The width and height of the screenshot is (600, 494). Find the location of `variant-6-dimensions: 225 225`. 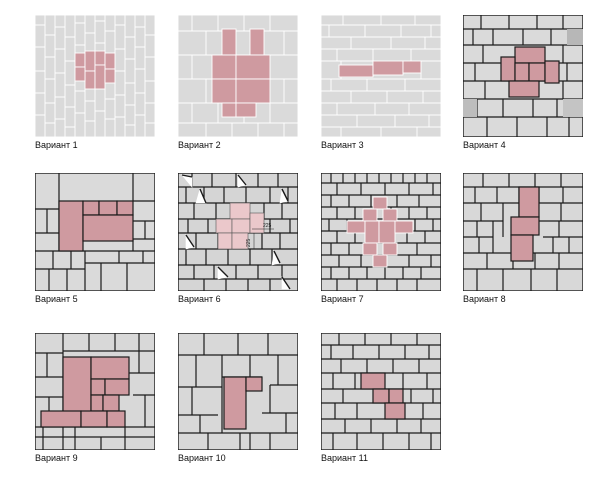

variant-6-dimensions: 225 225 is located at coordinates (260, 236).